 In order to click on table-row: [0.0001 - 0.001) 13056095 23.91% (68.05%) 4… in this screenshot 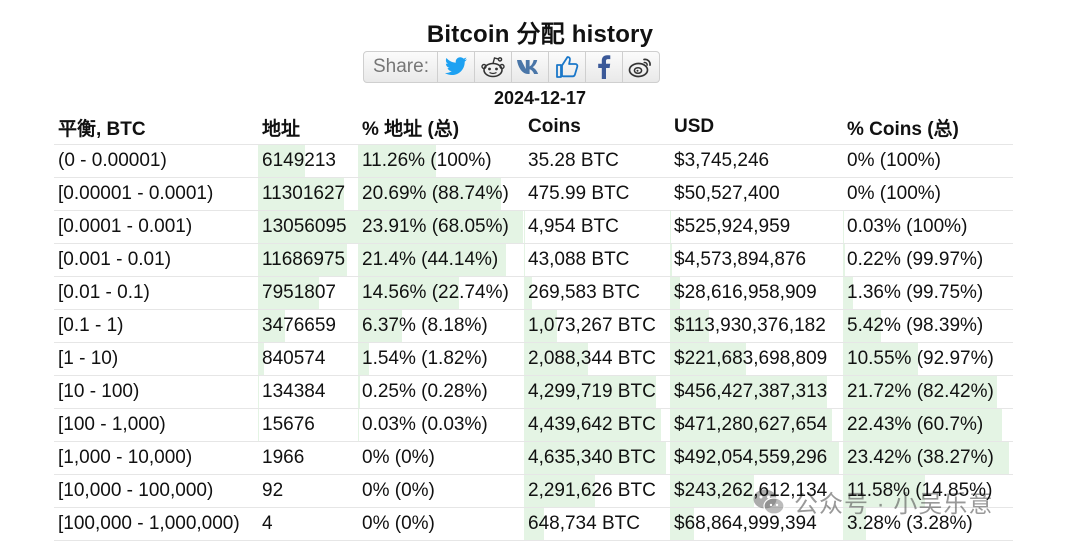, I will do `click(533, 227)`.